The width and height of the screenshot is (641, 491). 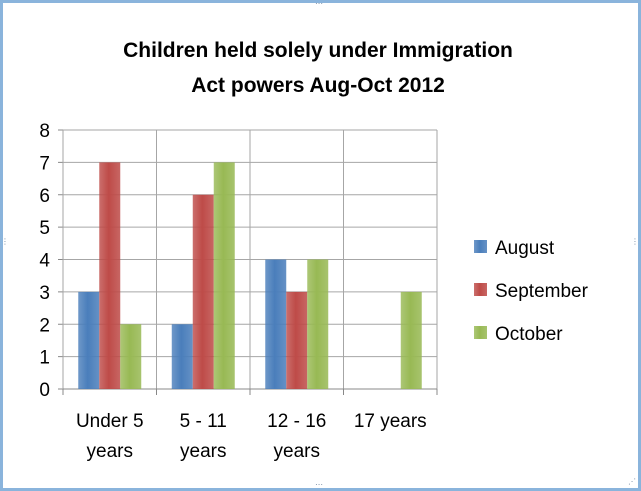 I want to click on x-tick-label: Under 5, so click(x=110, y=421).